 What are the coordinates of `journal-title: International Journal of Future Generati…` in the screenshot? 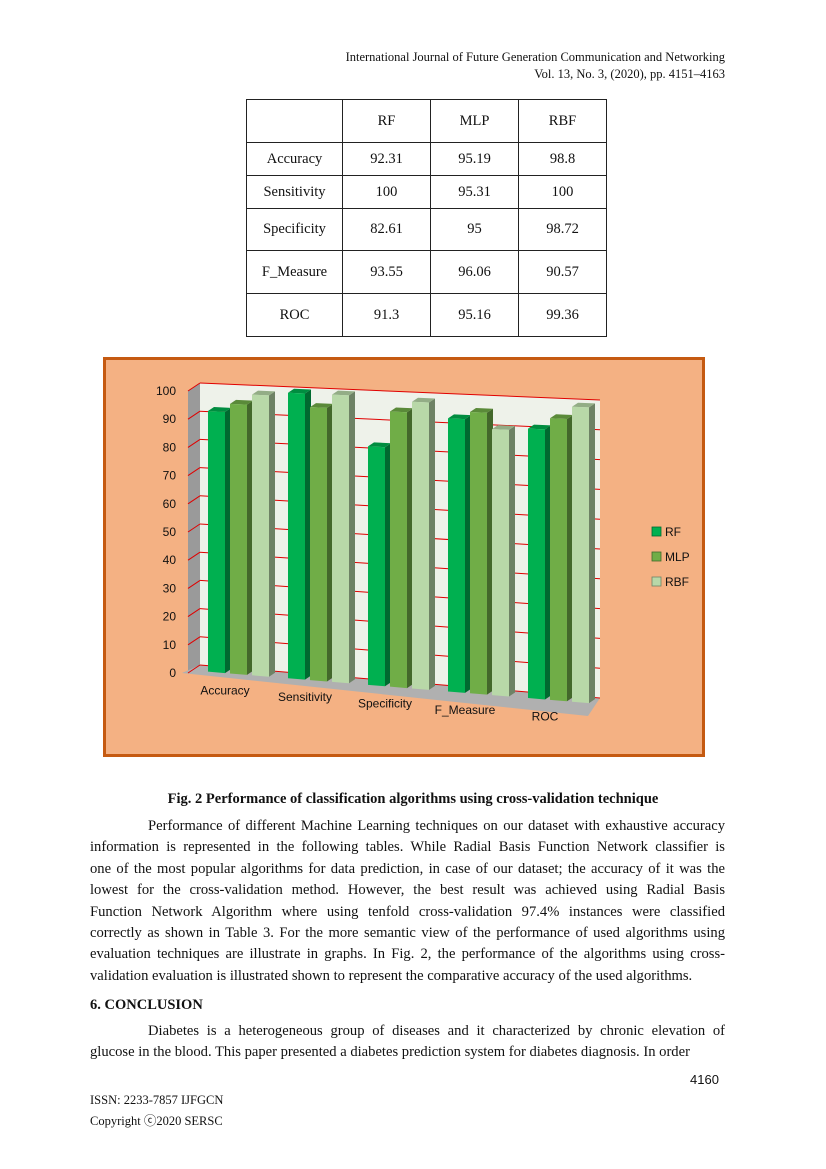 It's located at (535, 57).